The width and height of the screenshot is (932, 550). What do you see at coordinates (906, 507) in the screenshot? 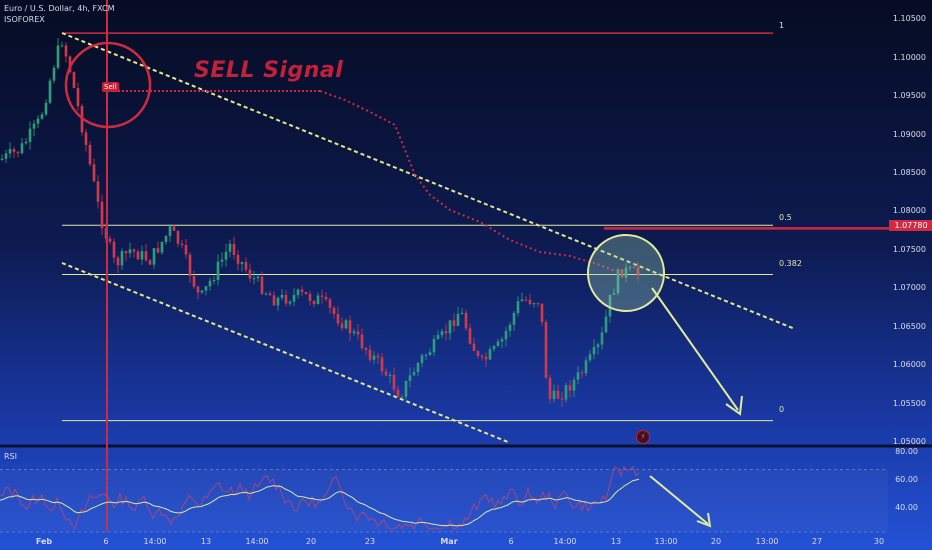
I see `rsi-label-40: 40.00` at bounding box center [906, 507].